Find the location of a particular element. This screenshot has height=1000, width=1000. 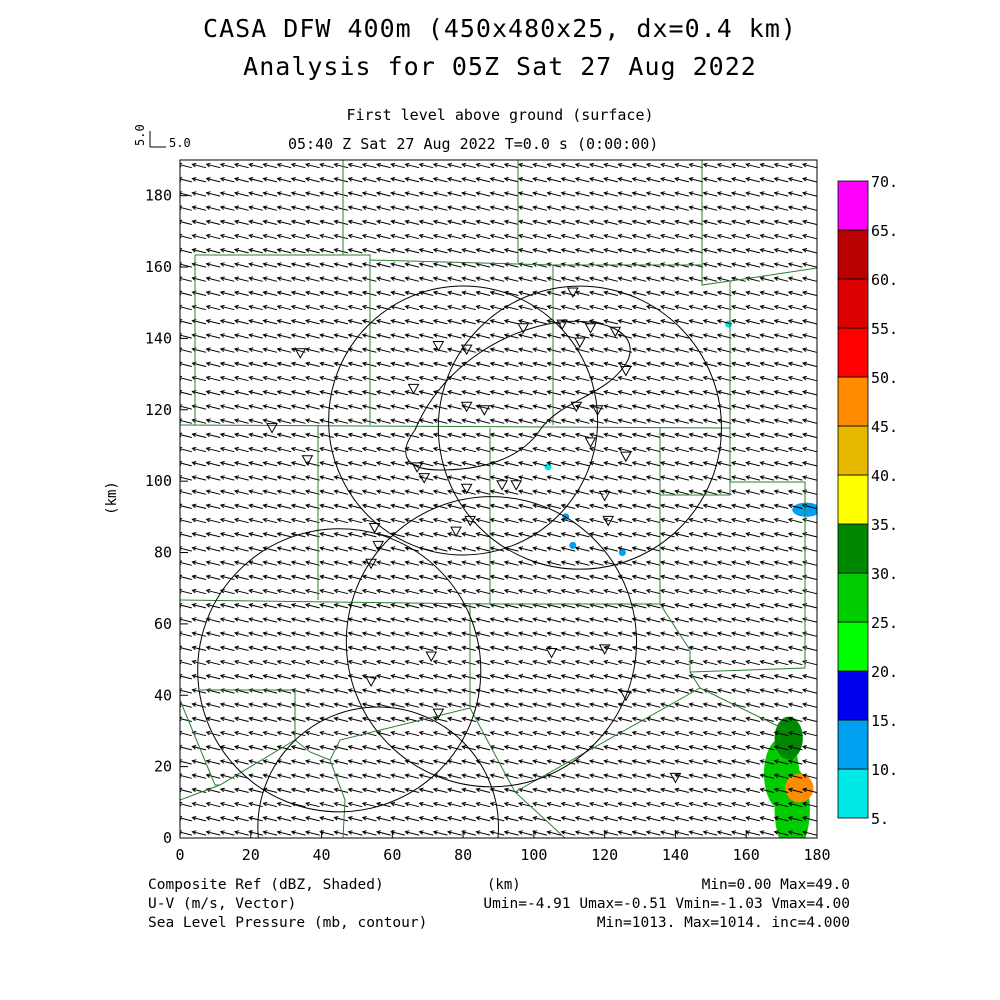

colorbar-label: 15. is located at coordinates (884, 721).